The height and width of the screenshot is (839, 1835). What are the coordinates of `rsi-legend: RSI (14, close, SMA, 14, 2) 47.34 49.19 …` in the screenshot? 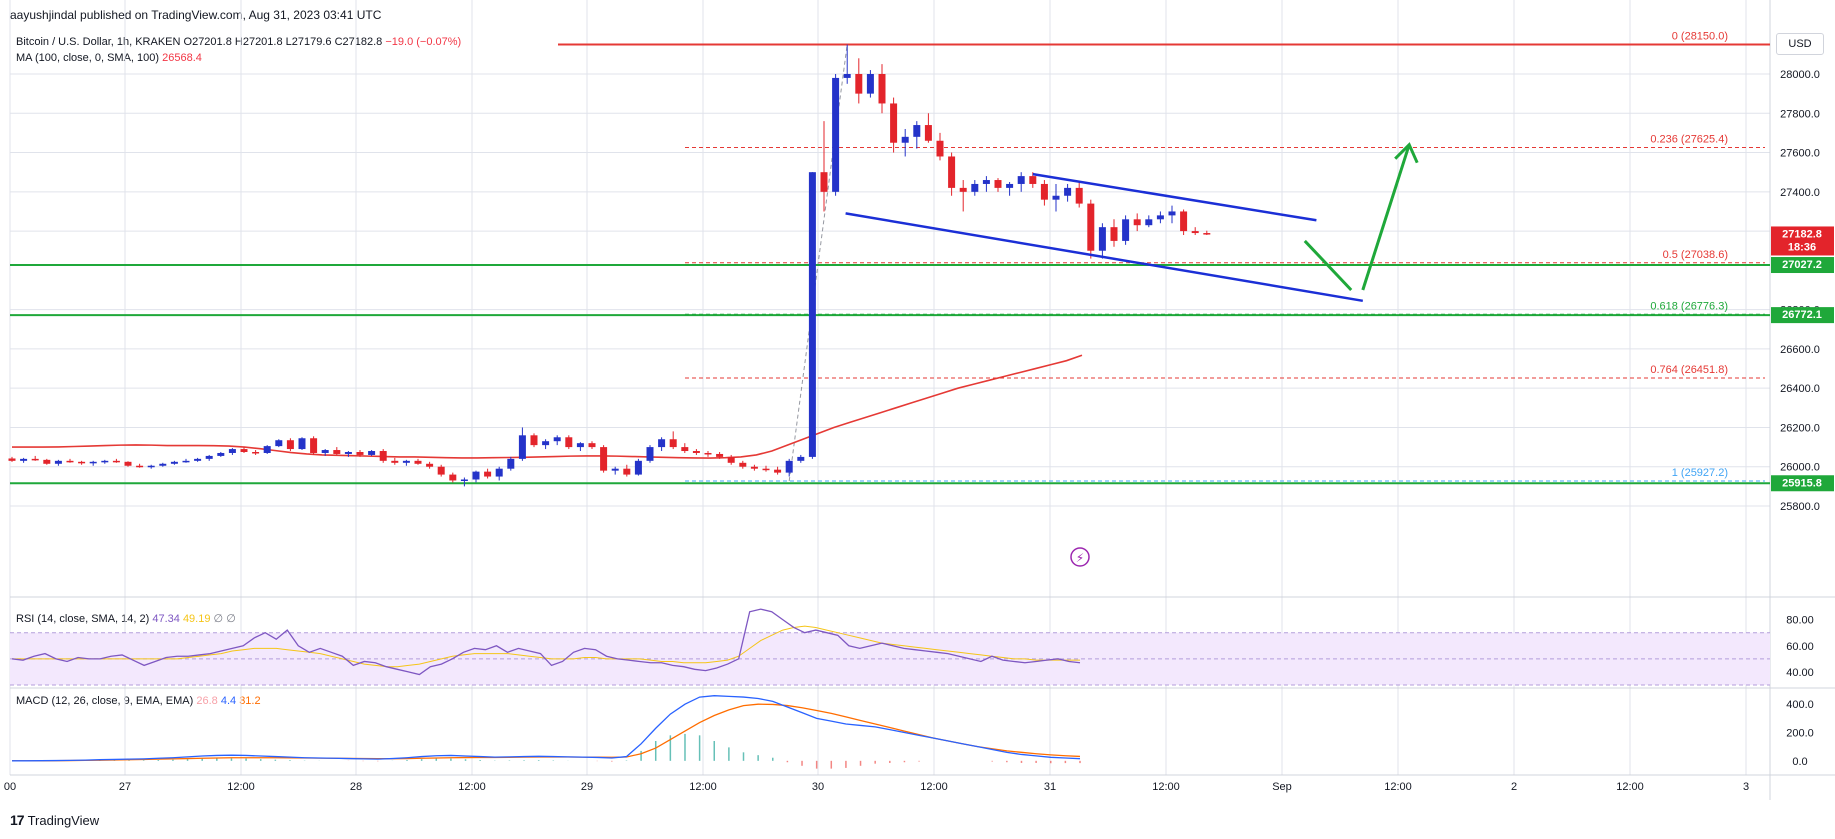 It's located at (126, 618).